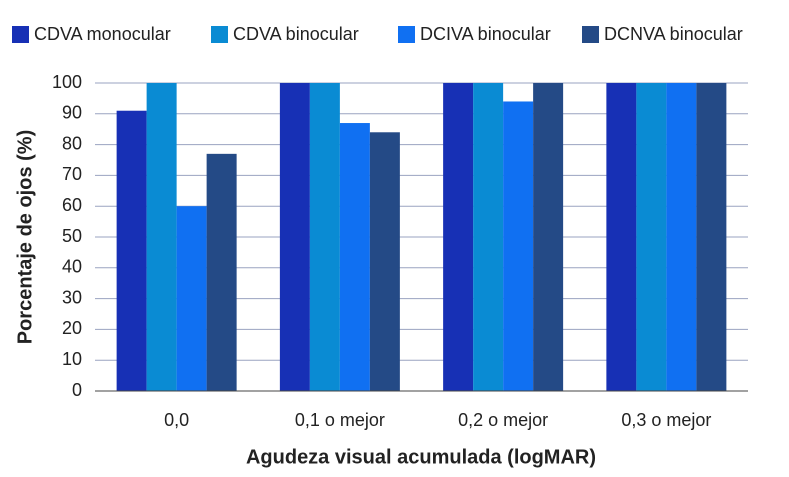  What do you see at coordinates (421, 457) in the screenshot?
I see `x-axis-label: Agudeza visual acumulada (logMAR)` at bounding box center [421, 457].